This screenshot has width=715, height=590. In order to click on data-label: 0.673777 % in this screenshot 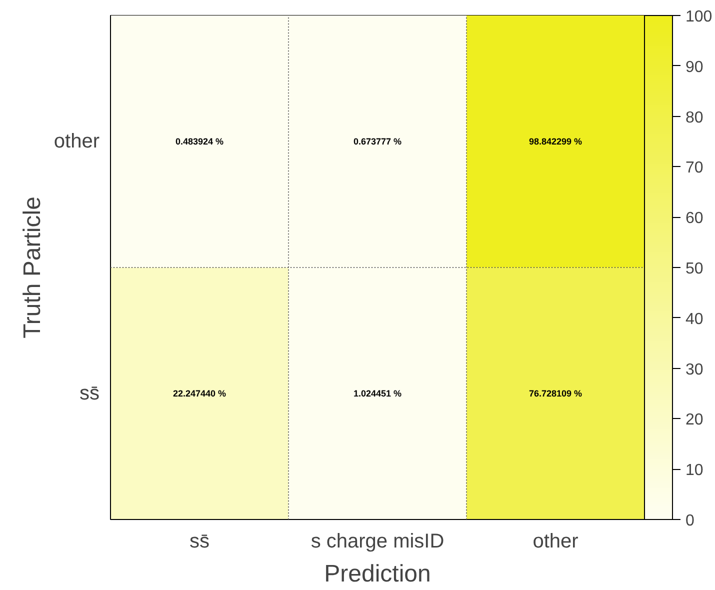, I will do `click(377, 141)`.